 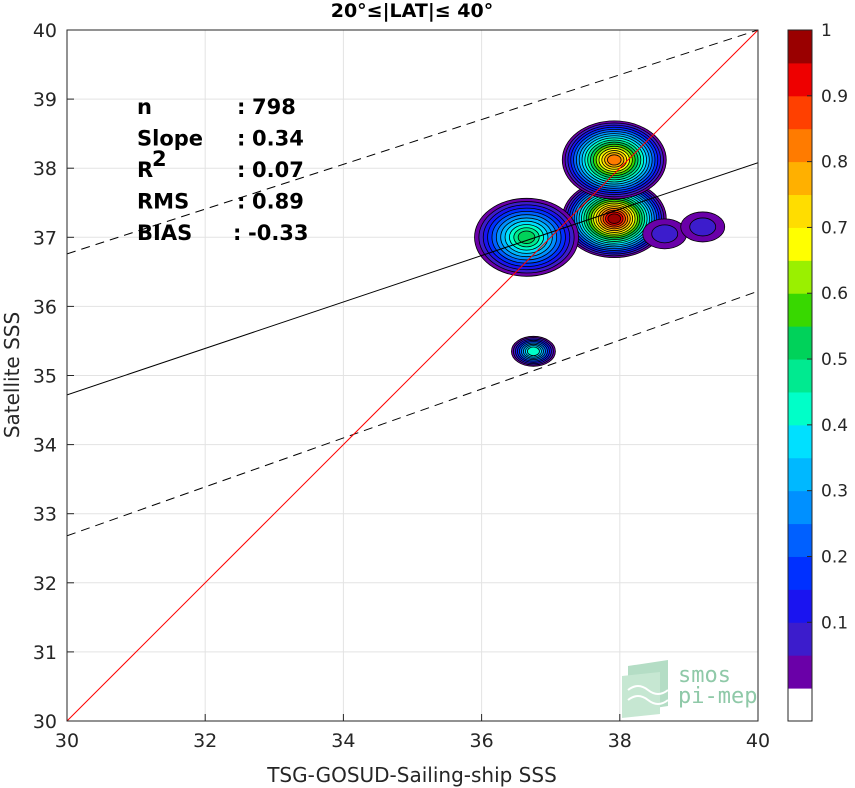 What do you see at coordinates (482, 741) in the screenshot?
I see `x-tick-label: 36` at bounding box center [482, 741].